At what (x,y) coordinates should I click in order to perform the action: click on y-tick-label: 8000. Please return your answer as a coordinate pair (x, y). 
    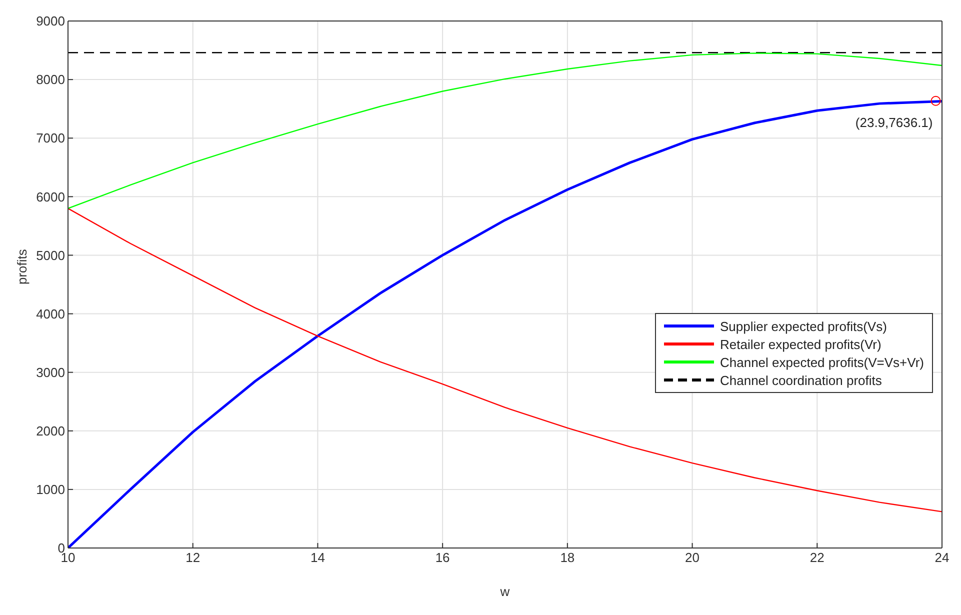
    Looking at the image, I should click on (50, 80).